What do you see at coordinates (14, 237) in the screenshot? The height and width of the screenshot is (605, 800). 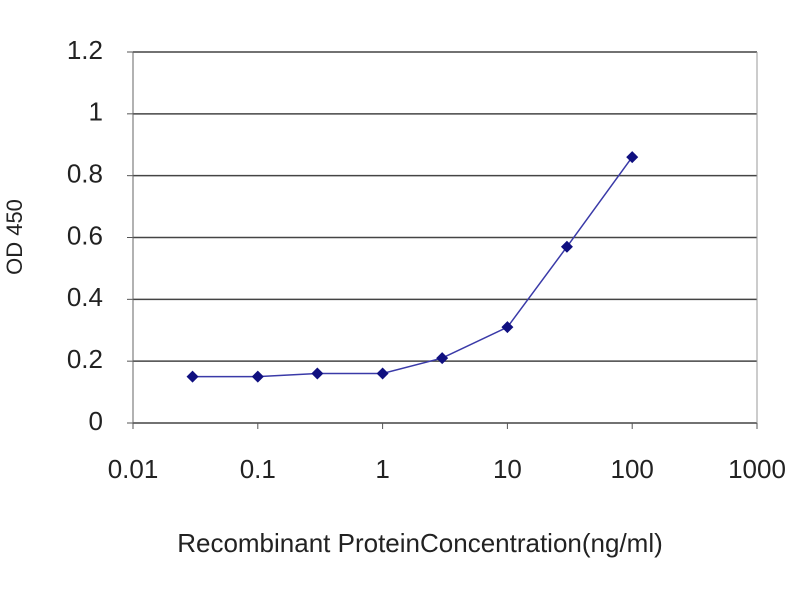 I see `y-axis-label: OD 450` at bounding box center [14, 237].